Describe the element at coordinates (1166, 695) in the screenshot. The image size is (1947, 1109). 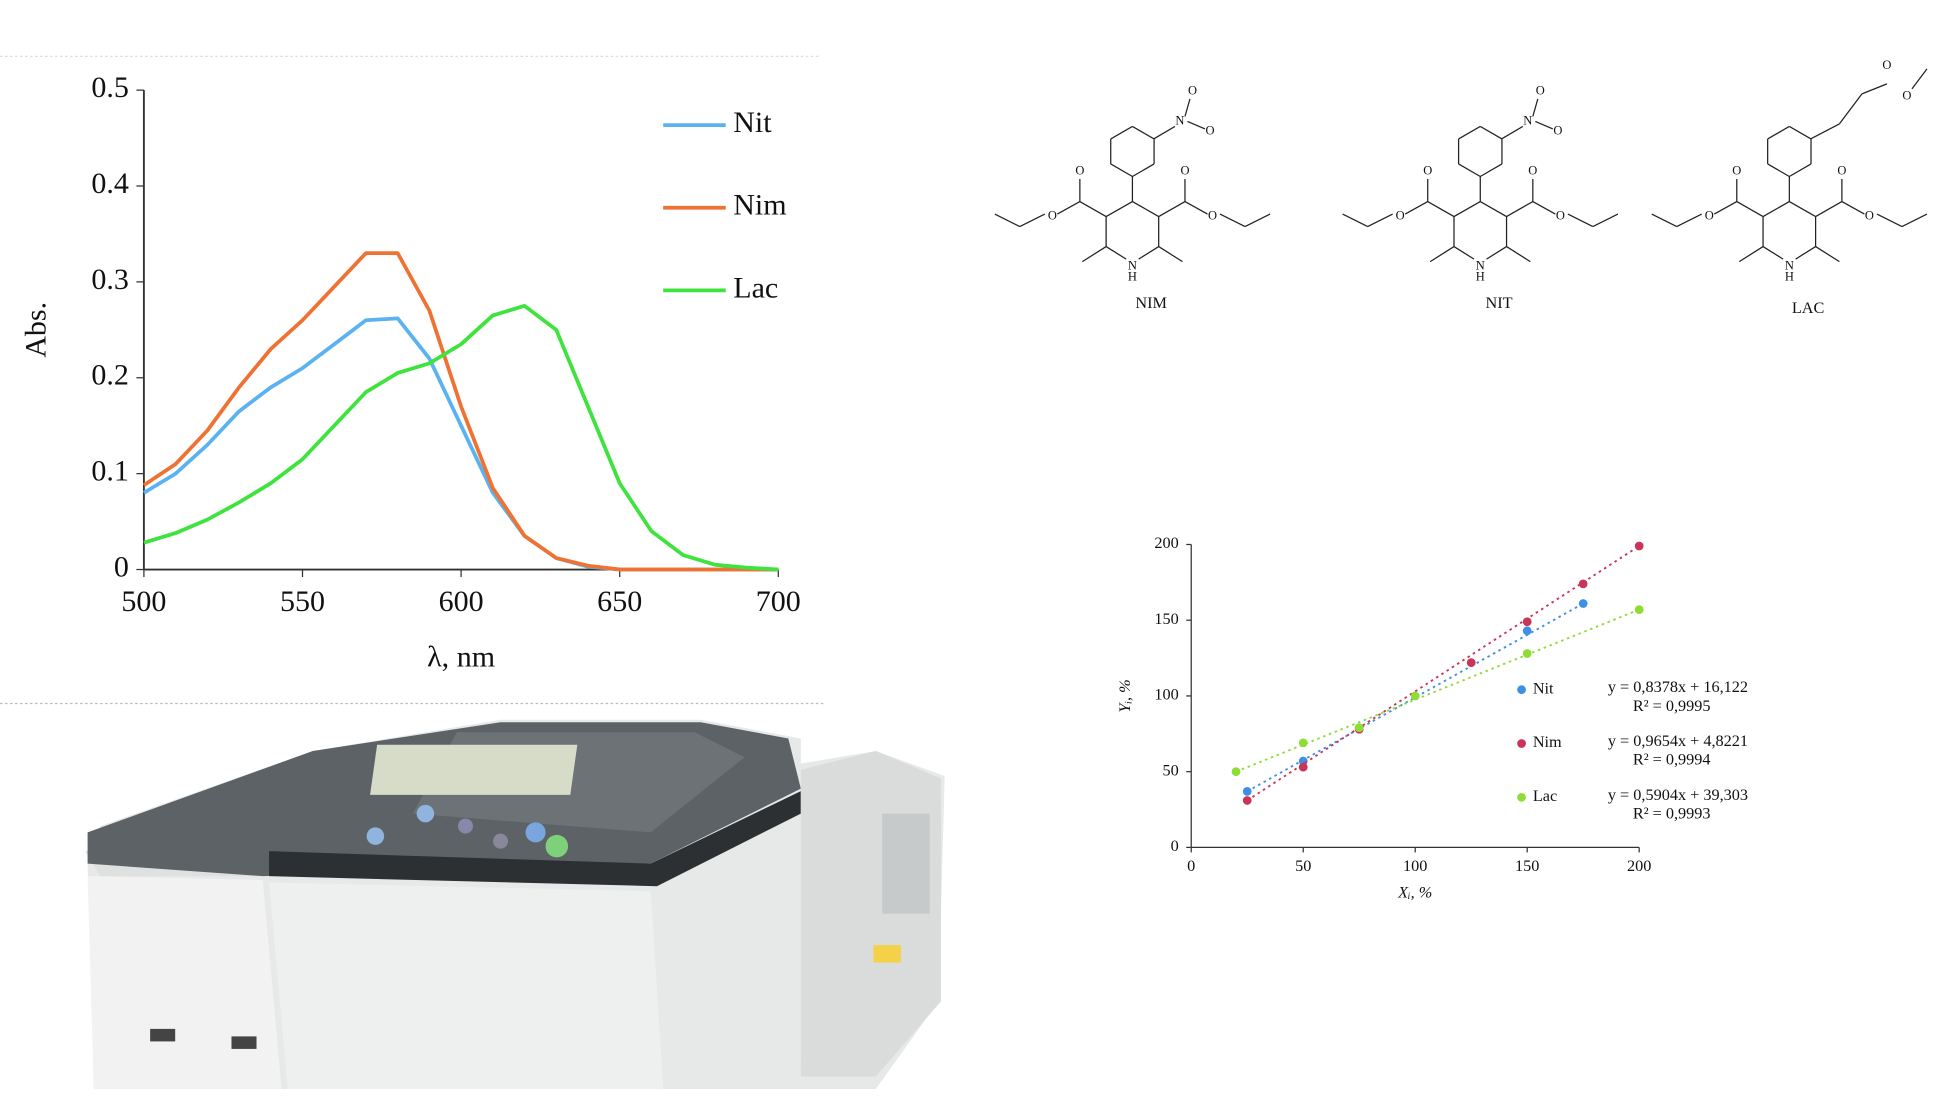
I see `y-tick-label: 100` at that location.